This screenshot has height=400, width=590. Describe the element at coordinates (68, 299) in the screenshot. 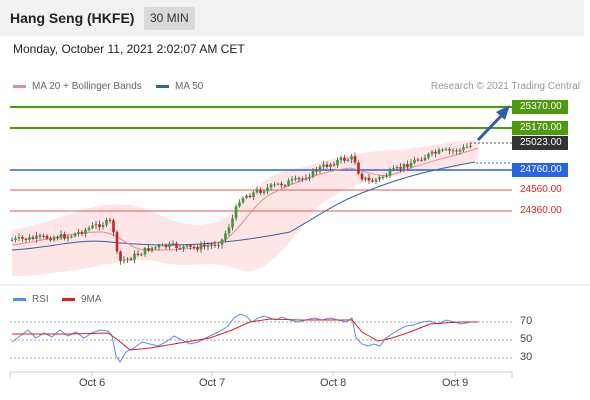

I see `rsi-ma-swatch-icon` at that location.